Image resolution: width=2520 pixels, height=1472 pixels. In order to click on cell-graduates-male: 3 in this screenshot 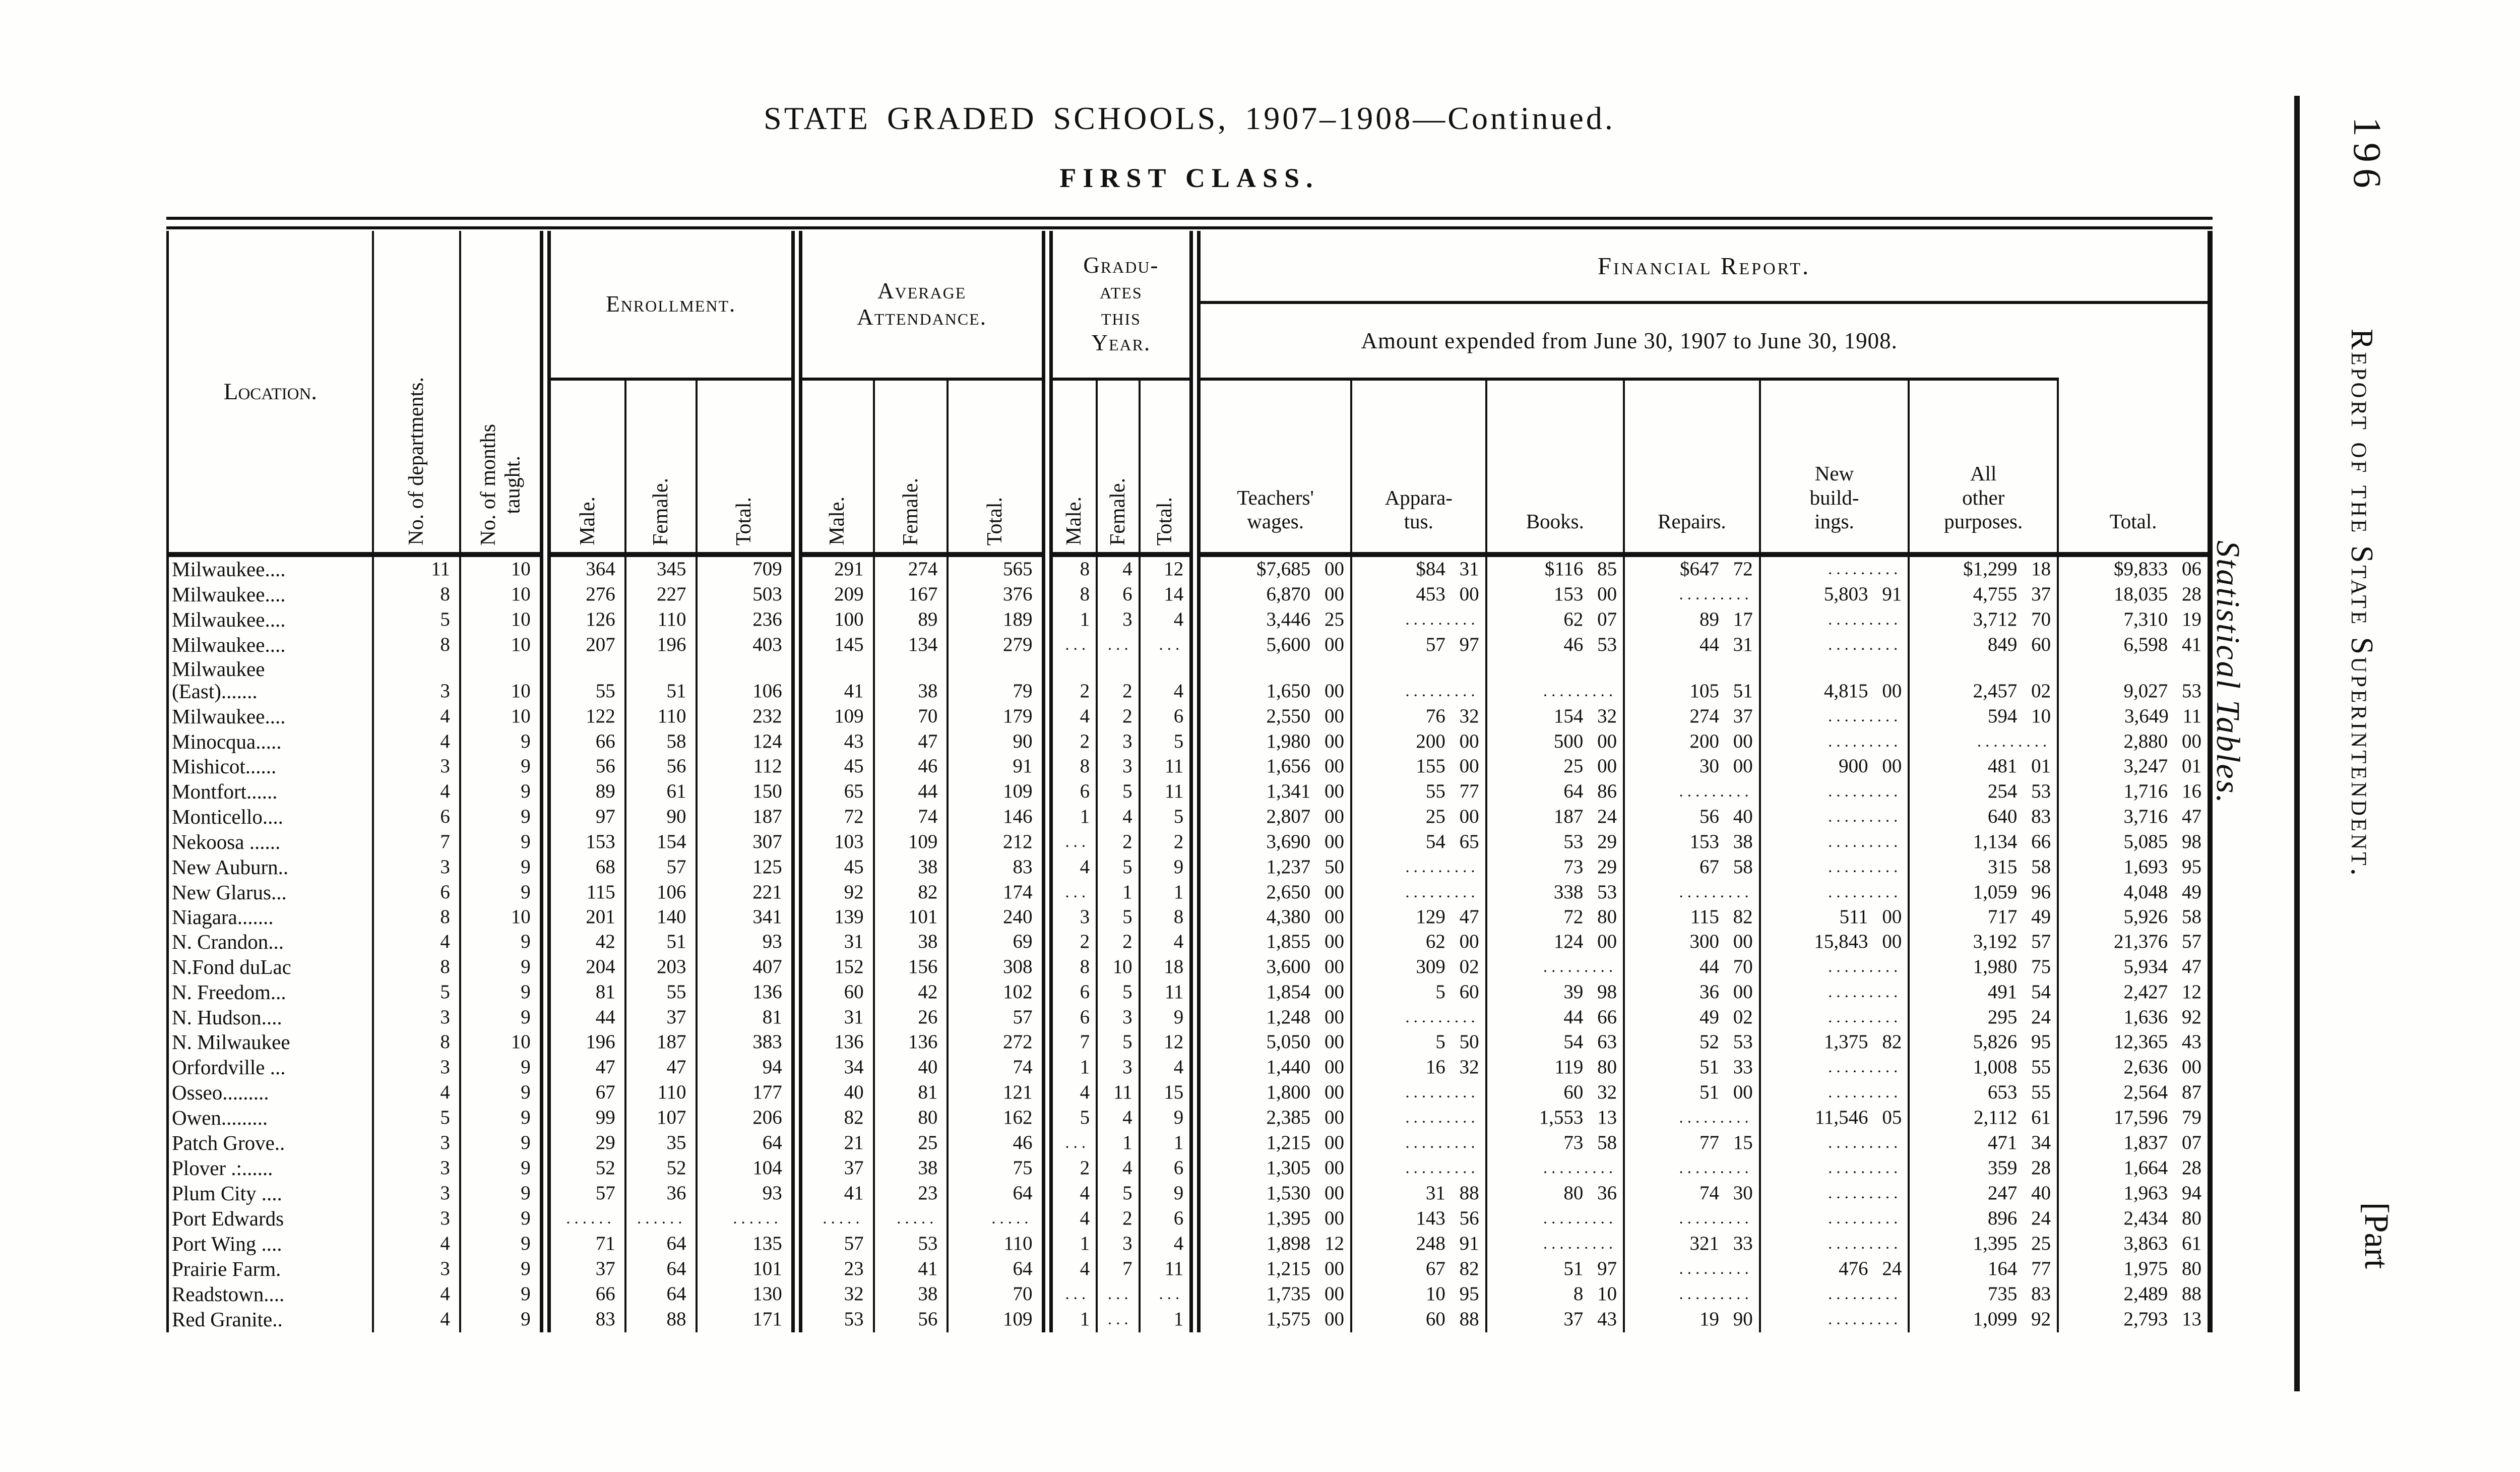, I will do `click(1069, 918)`.